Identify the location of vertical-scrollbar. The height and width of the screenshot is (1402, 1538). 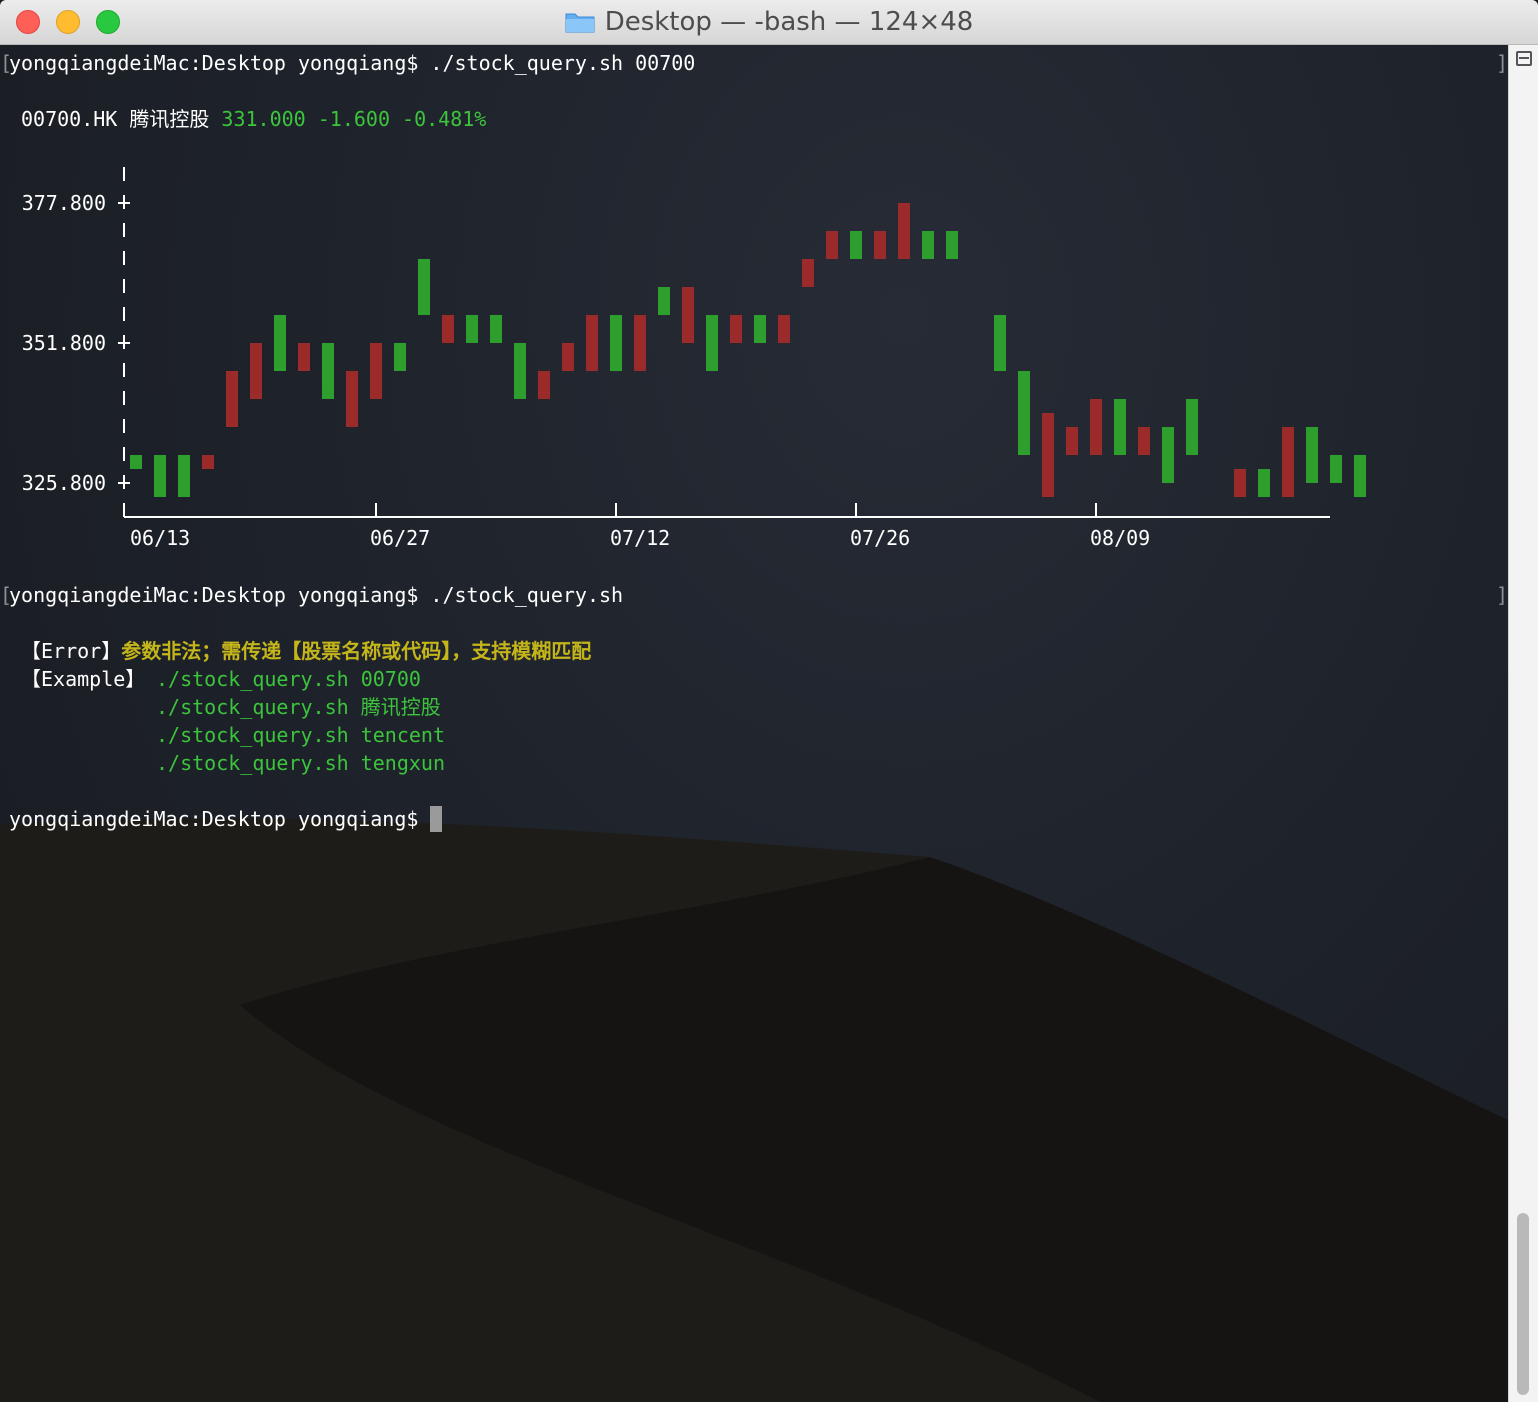
(1523, 723).